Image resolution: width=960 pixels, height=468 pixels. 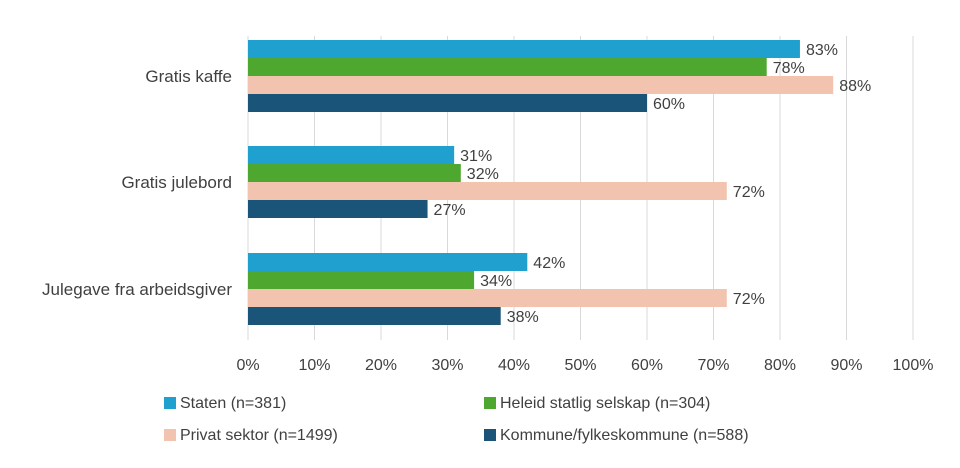 What do you see at coordinates (247, 365) in the screenshot?
I see `x-tick-label: 0%` at bounding box center [247, 365].